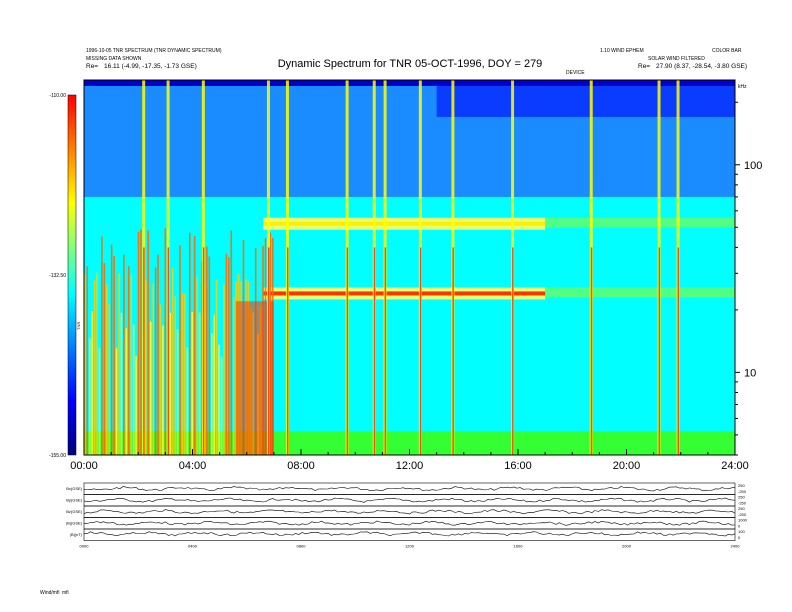 This screenshot has height=612, width=792. I want to click on panel-time-label: 0000, so click(85, 546).